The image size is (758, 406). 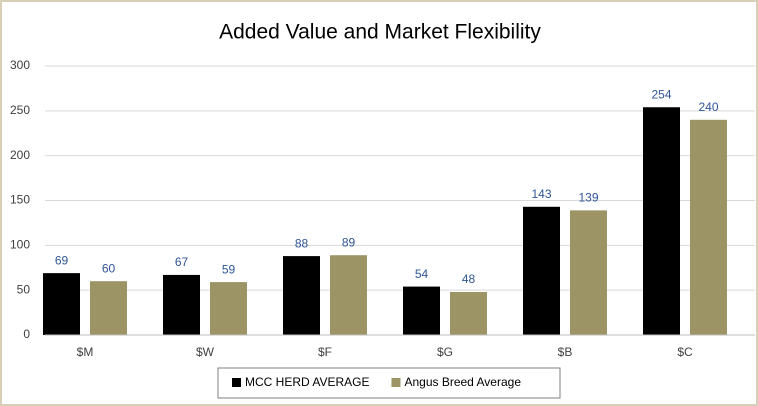 What do you see at coordinates (389, 383) in the screenshot?
I see `legend-box` at bounding box center [389, 383].